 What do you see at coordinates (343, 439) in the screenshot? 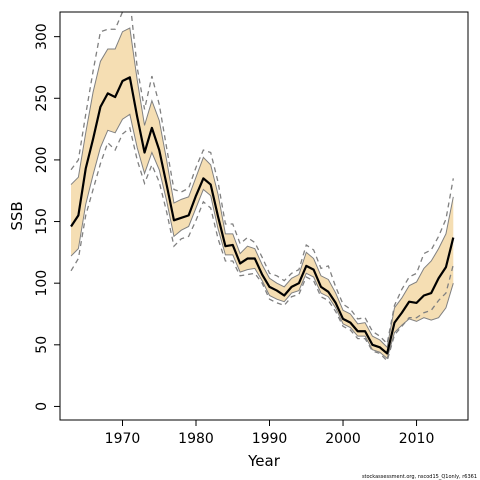
I see `x-tick-label: 2000` at bounding box center [343, 439].